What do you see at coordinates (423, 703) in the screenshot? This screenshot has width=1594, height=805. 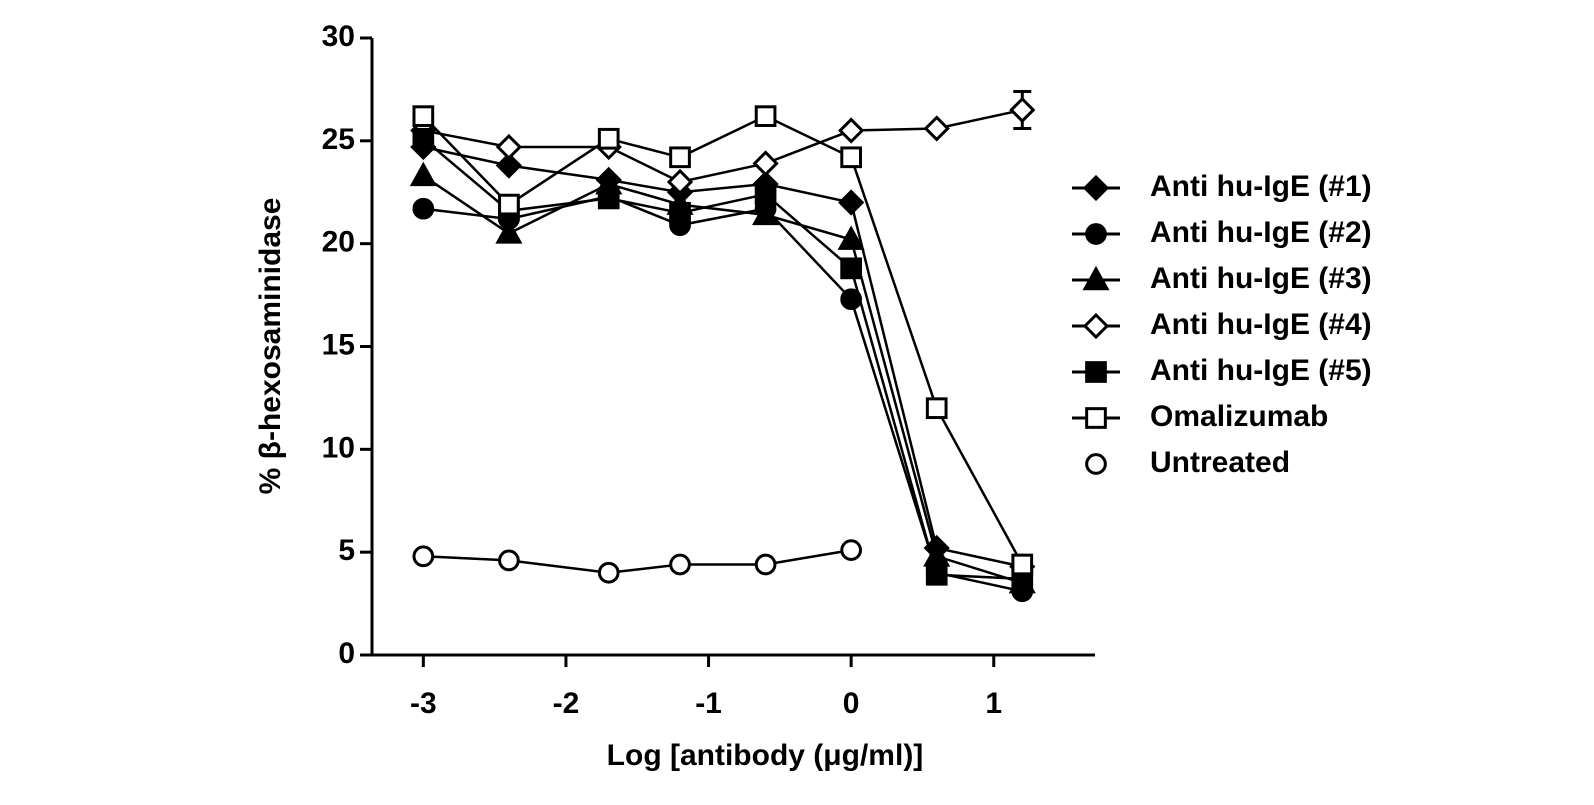 I see `x-tick-label: -3` at bounding box center [423, 703].